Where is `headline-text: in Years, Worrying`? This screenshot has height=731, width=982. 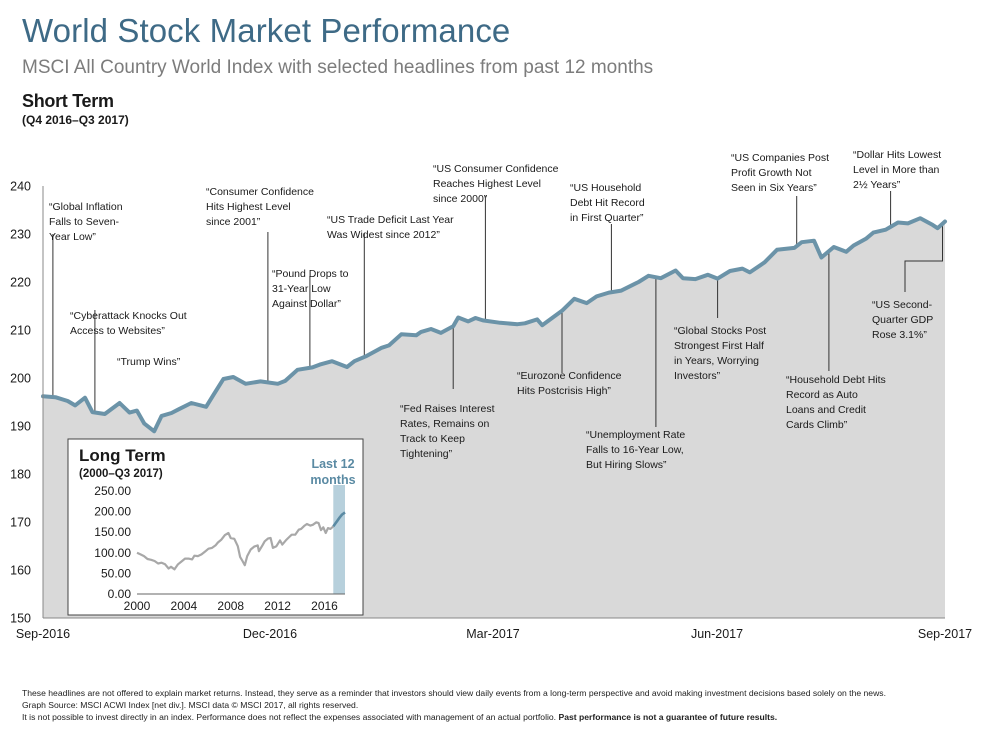
headline-text: in Years, Worrying is located at coordinates (716, 361).